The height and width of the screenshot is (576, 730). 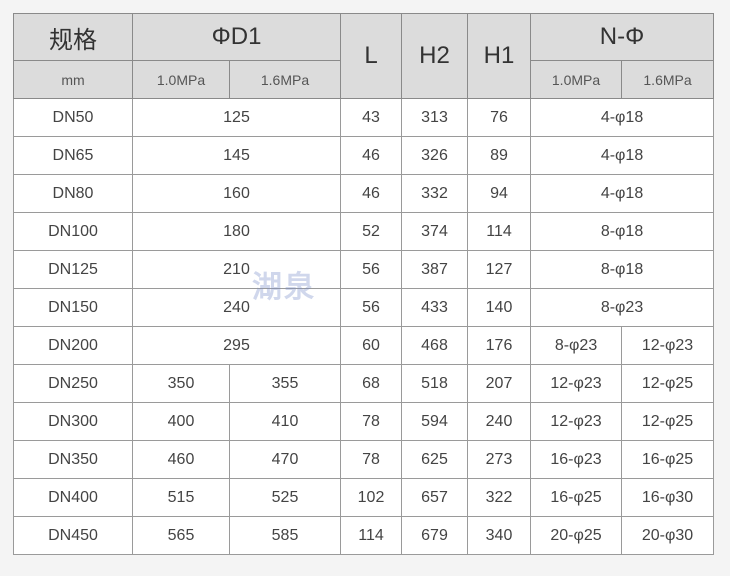 What do you see at coordinates (236, 345) in the screenshot?
I see `cell-d1: 295` at bounding box center [236, 345].